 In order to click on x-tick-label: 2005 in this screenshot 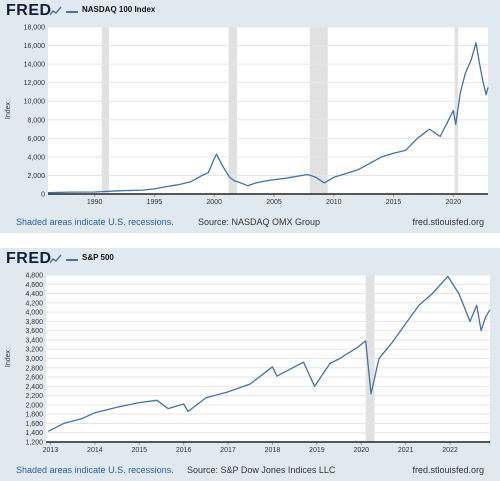, I will do `click(274, 202)`.